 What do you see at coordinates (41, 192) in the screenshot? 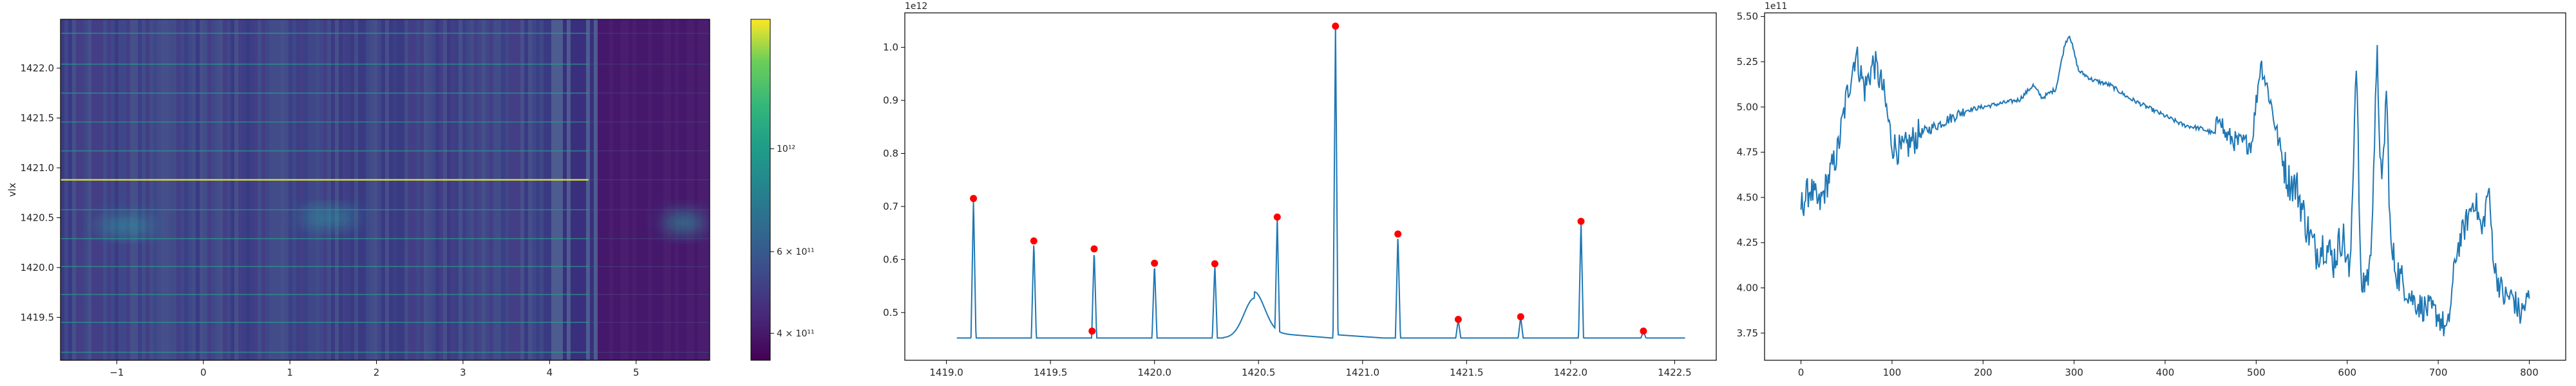
I see `heatmap-y-ticks: 1419.5 1420.0 1420.5 1421.0 1421.5 1422.0` at bounding box center [41, 192].